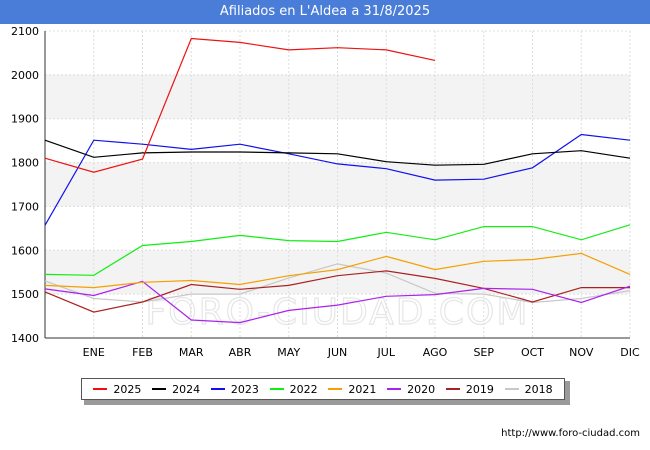  What do you see at coordinates (630, 352) in the screenshot?
I see `x-tick-label: DIC` at bounding box center [630, 352].